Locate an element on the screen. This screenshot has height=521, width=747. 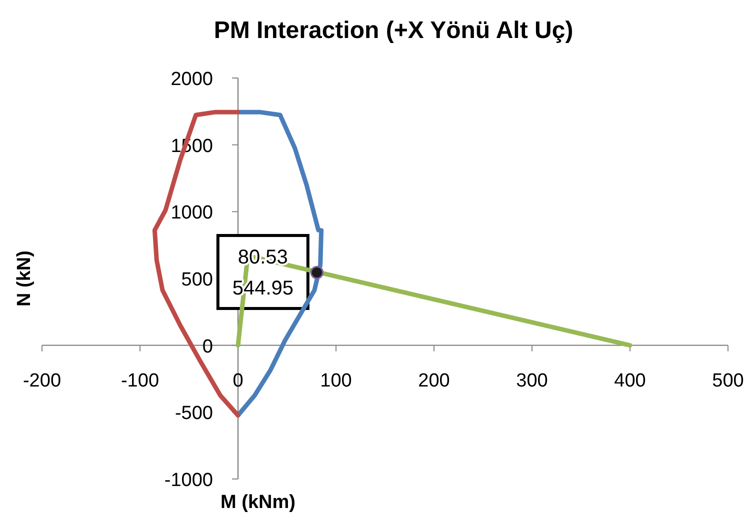
y-tick-label: 2000 is located at coordinates (191, 79).